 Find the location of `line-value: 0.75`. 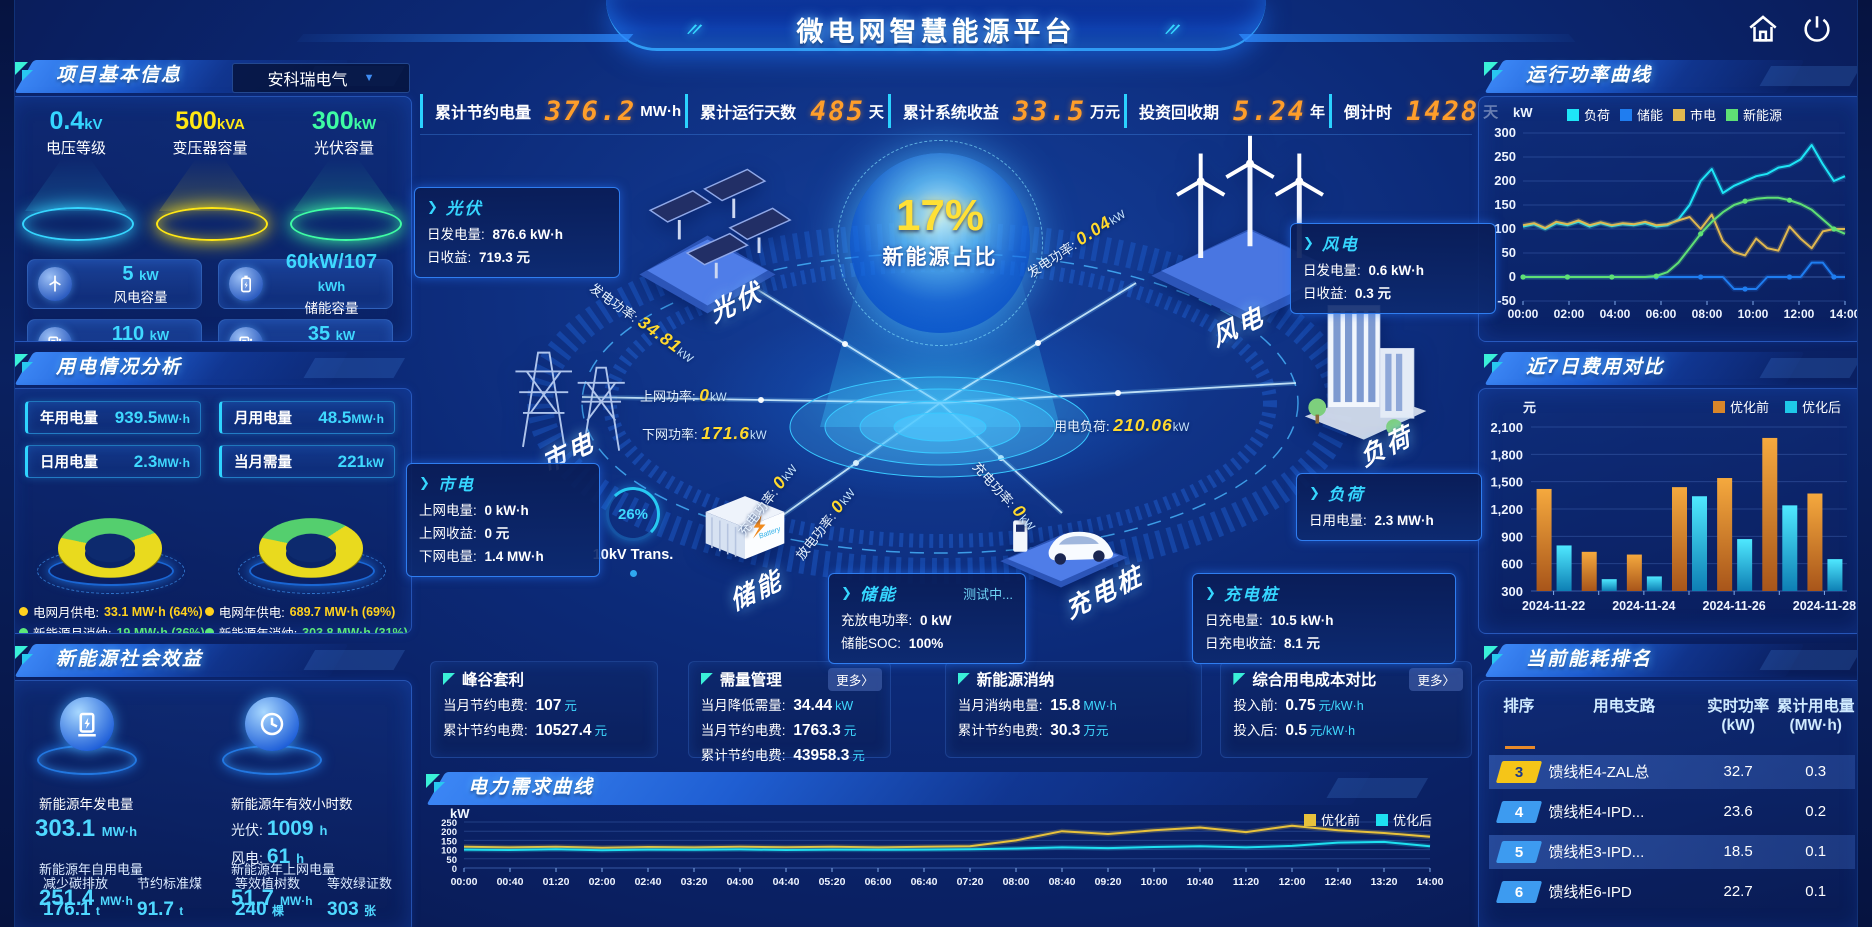

line-value: 0.75 is located at coordinates (1300, 705).